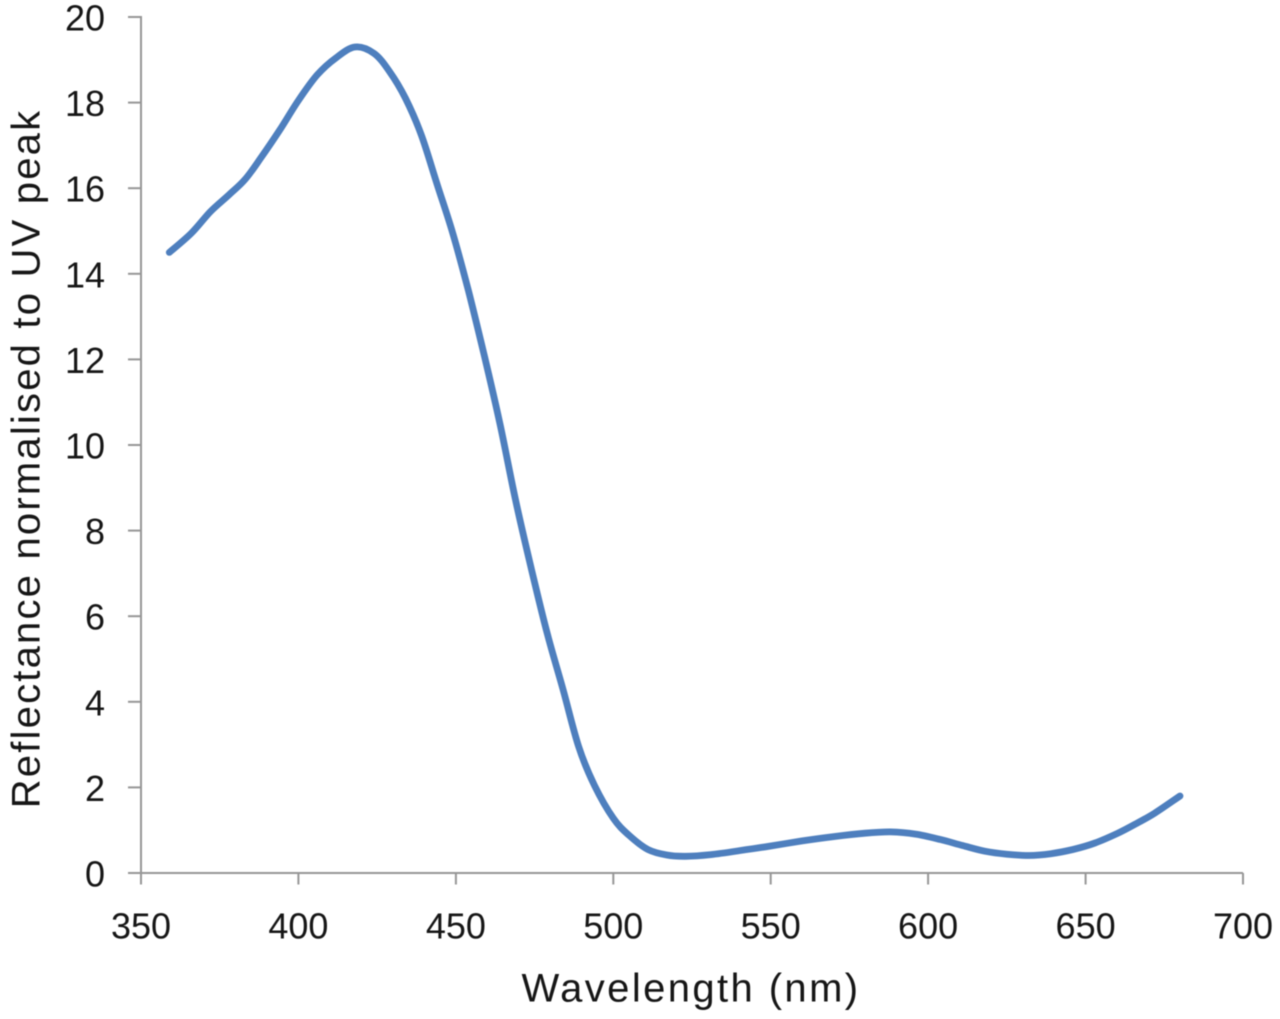  Describe the element at coordinates (1243, 926) in the screenshot. I see `svg-text: 700` at that location.